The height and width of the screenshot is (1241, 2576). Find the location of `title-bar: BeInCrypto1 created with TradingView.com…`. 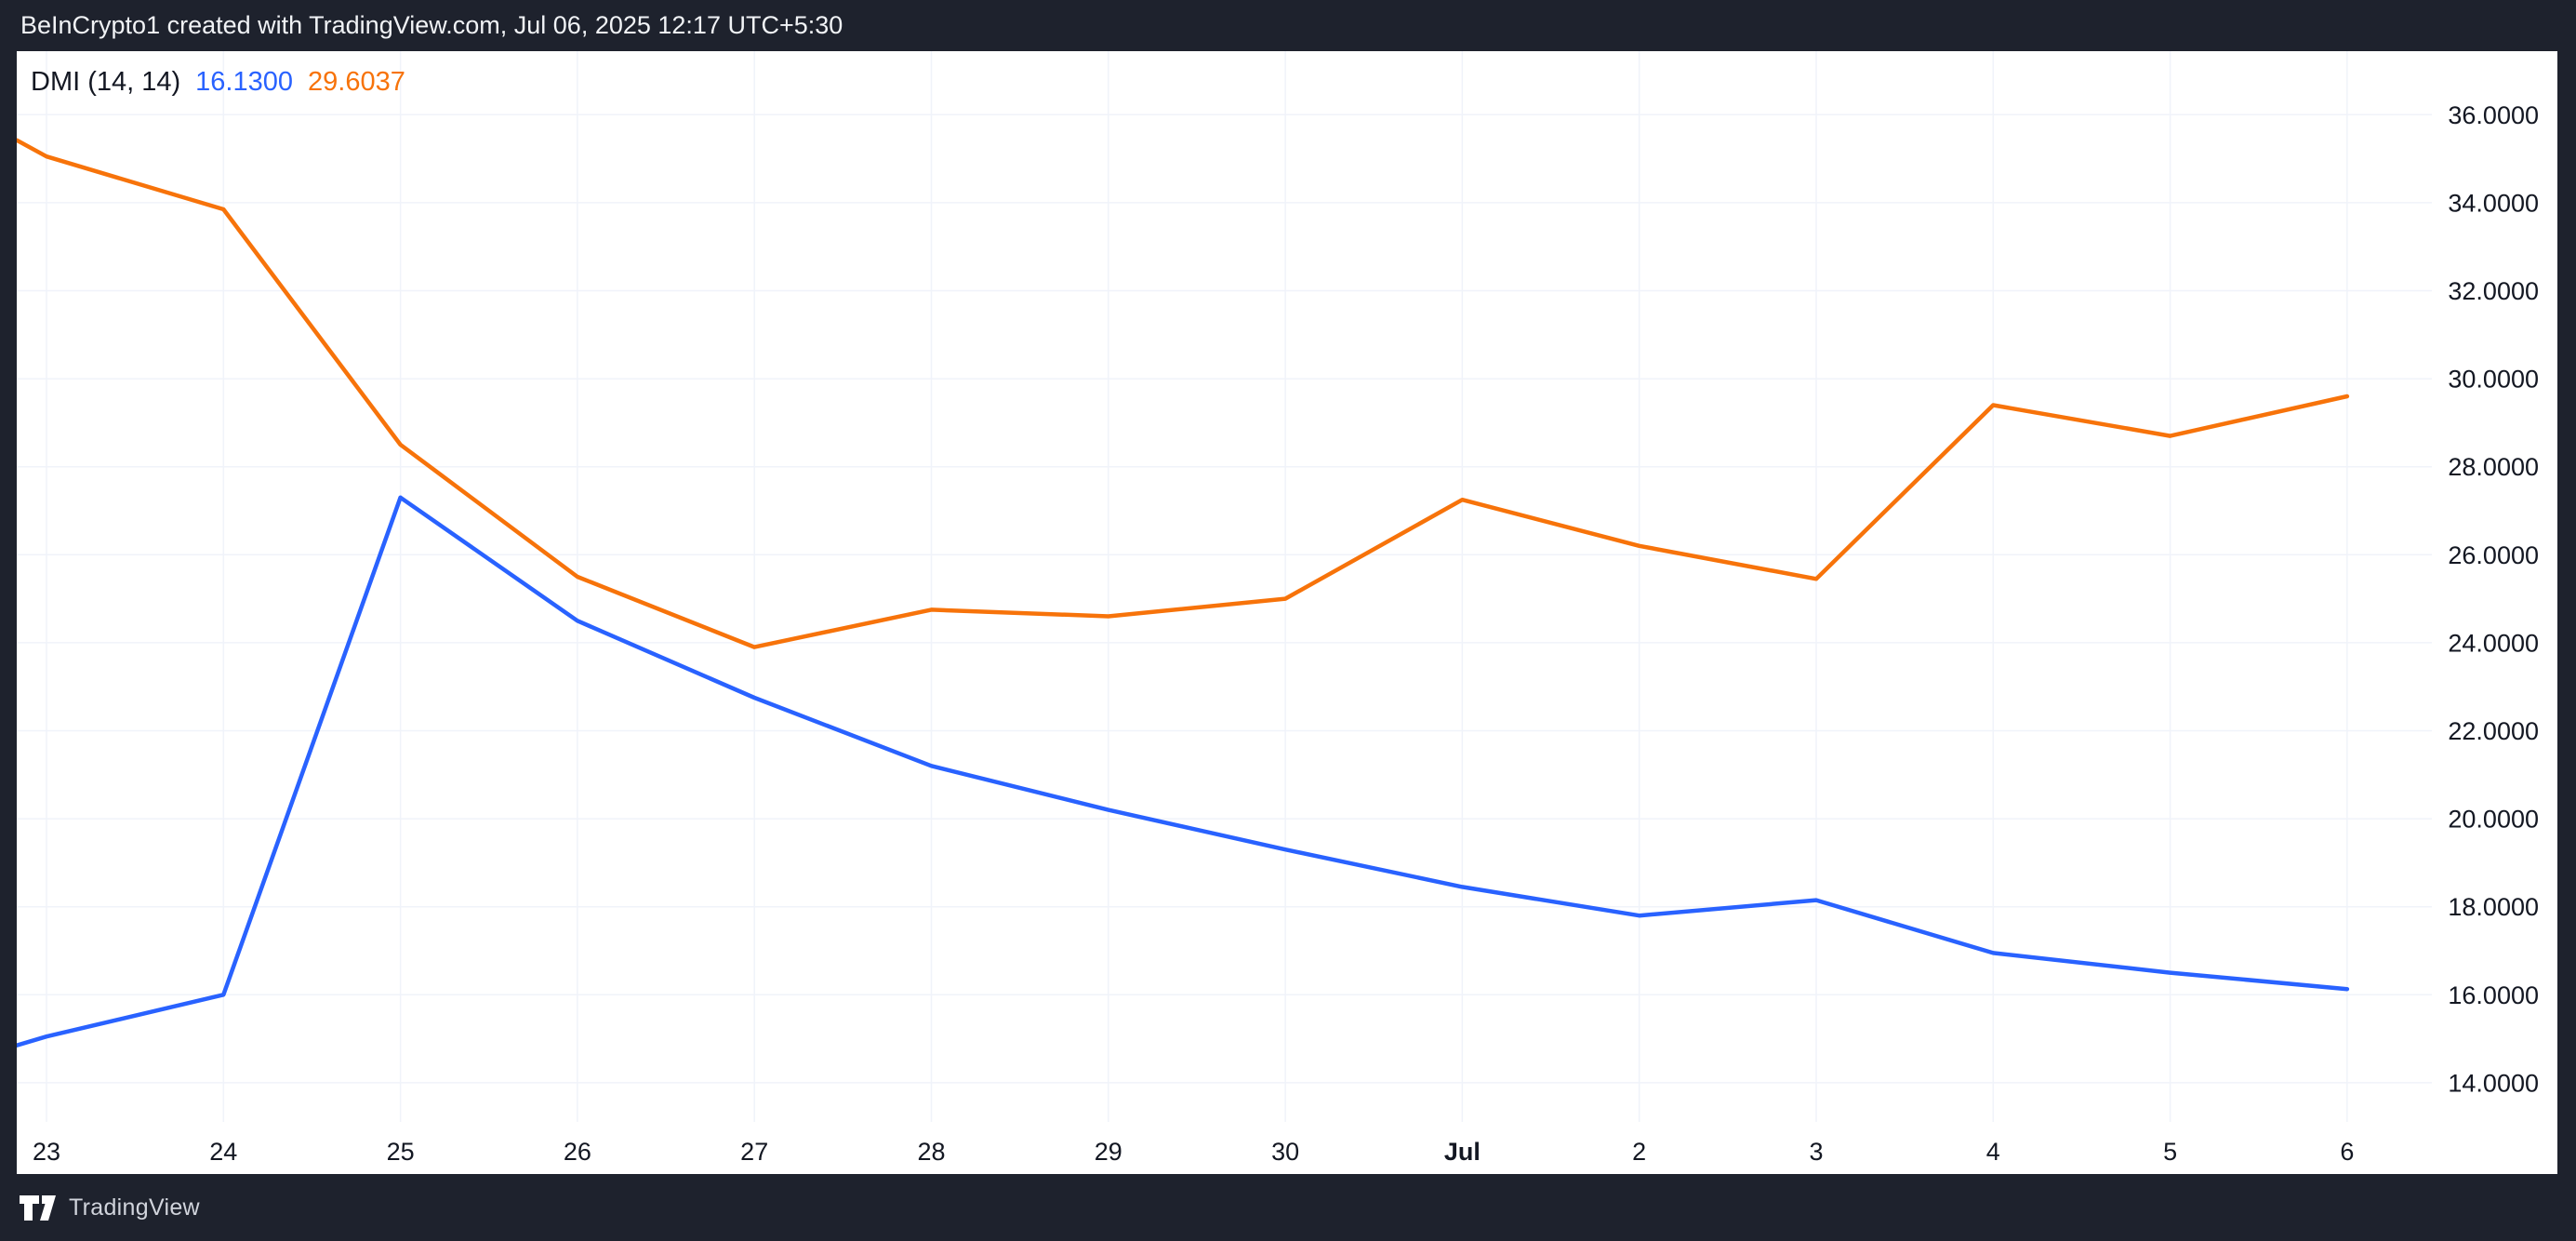

title-bar: BeInCrypto1 created with TradingView.com… is located at coordinates (1288, 26).